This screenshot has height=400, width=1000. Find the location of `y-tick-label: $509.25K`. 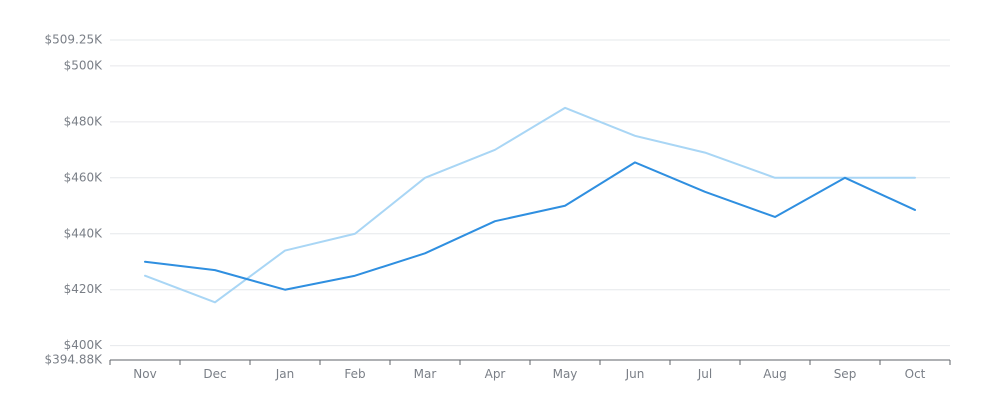

y-tick-label: $509.25K is located at coordinates (74, 40).